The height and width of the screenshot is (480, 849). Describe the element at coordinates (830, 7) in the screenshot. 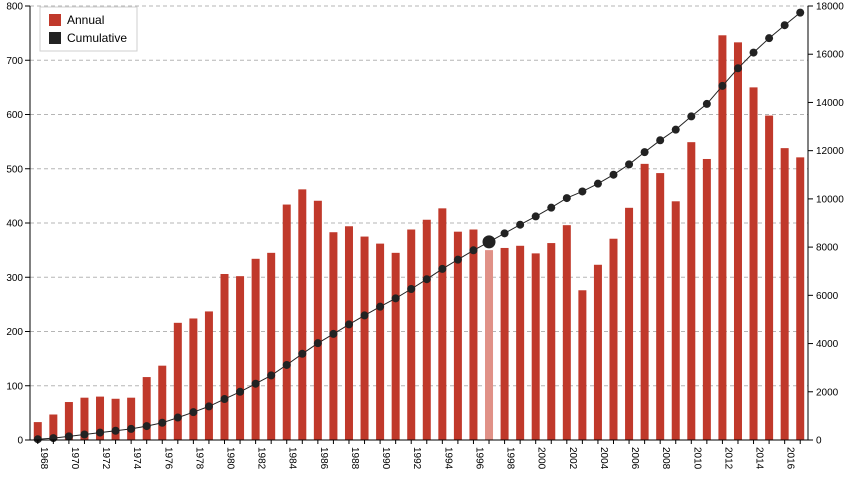

I see `right-tick-label: 18000` at that location.